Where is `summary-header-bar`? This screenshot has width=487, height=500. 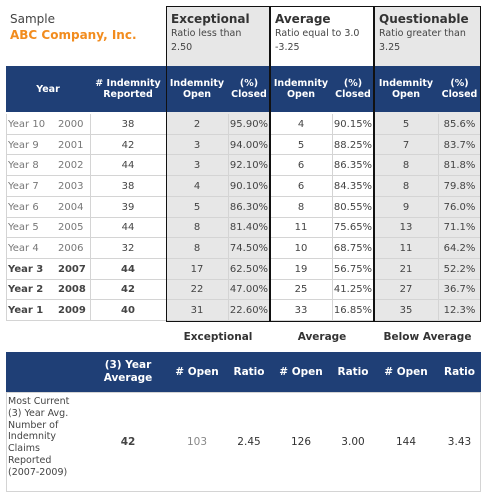 summary-header-bar is located at coordinates (285, 372).